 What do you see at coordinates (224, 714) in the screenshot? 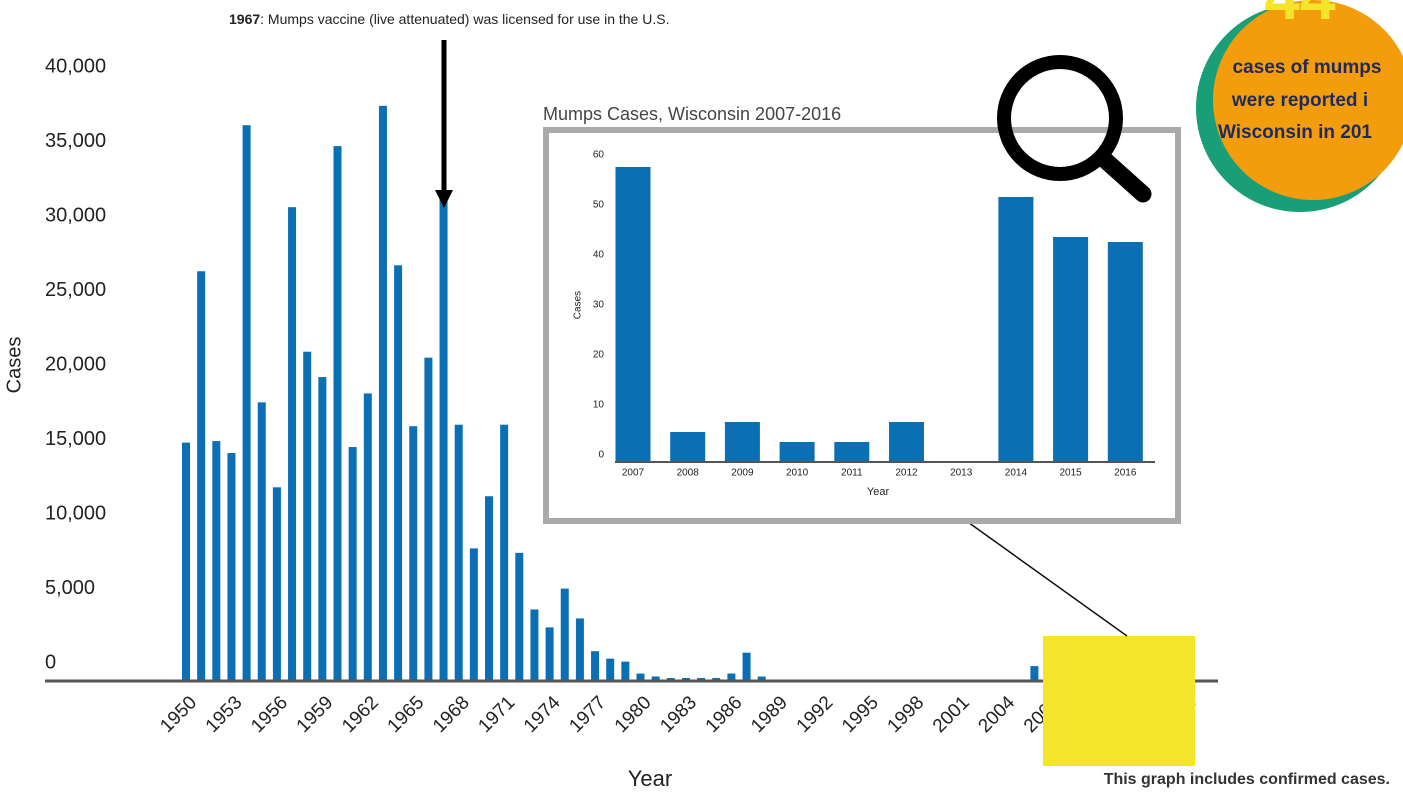
I see `x-tick-label: 1953` at bounding box center [224, 714].